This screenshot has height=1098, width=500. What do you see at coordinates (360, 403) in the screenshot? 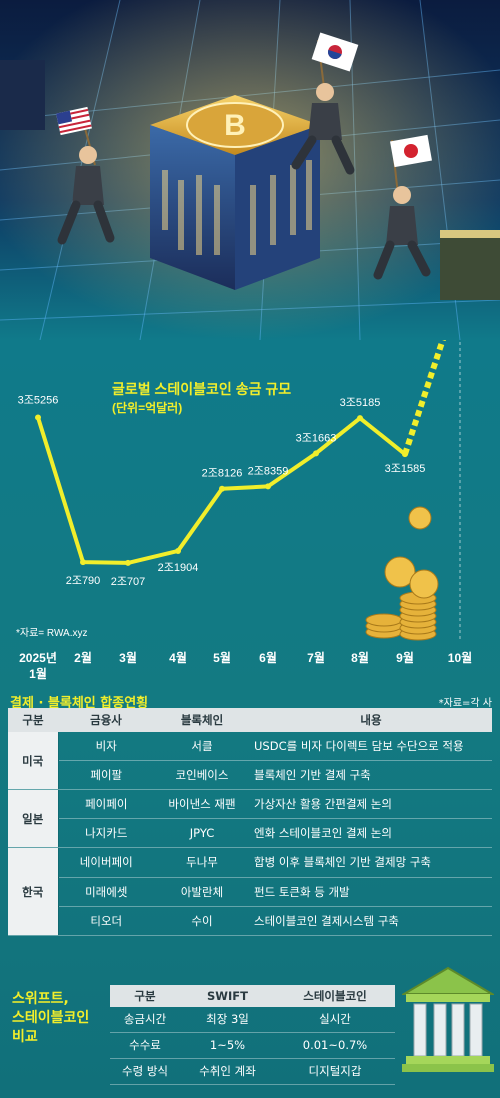
I see `data-label: 3조5185` at bounding box center [360, 403].